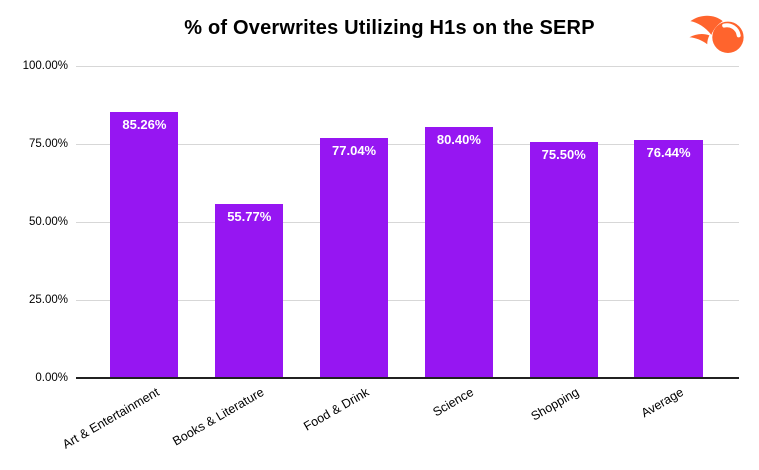 The image size is (759, 470). I want to click on semrush-logo-icon, so click(717, 33).